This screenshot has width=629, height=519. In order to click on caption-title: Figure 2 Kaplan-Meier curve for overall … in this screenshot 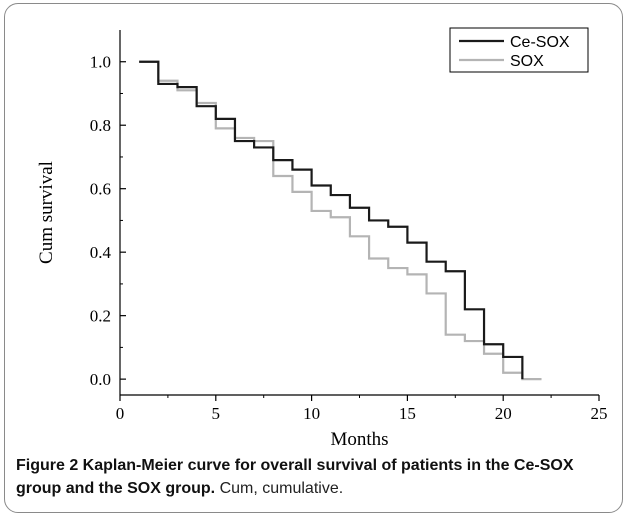, I will do `click(295, 477)`.